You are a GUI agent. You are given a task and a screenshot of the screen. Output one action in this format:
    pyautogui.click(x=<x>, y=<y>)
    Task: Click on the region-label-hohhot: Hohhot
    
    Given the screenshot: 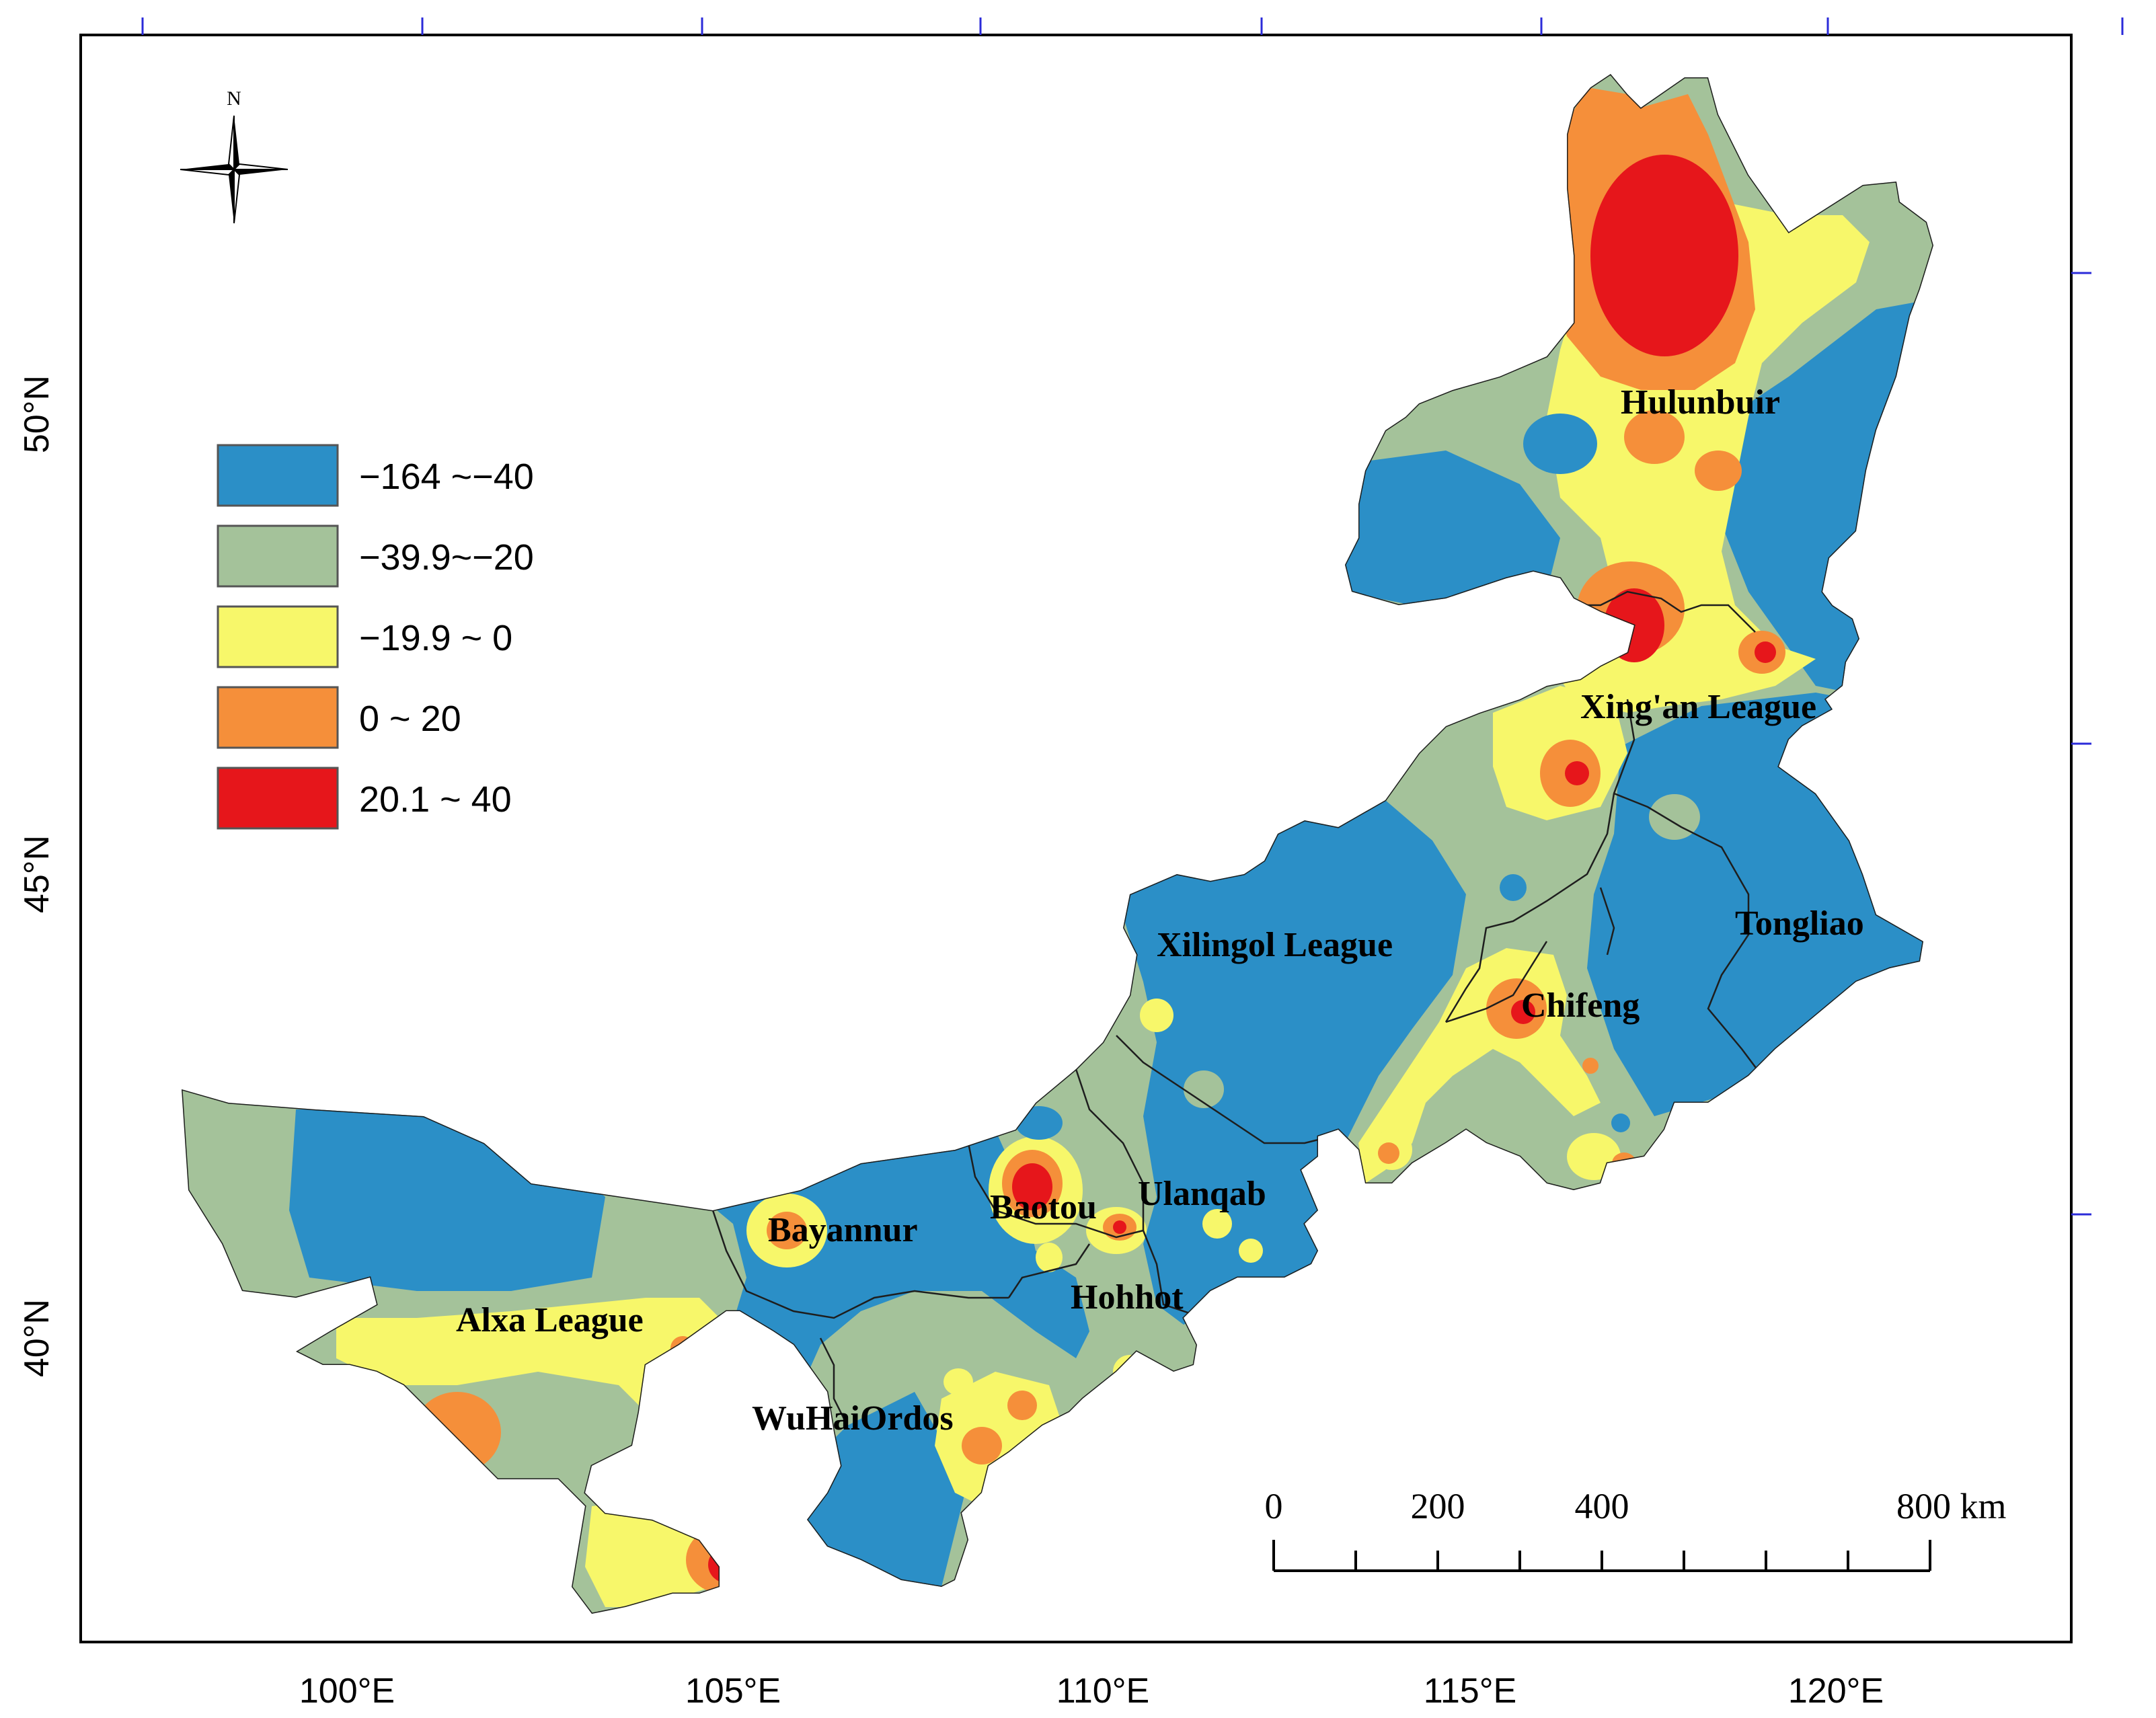 What is the action you would take?
    pyautogui.click(x=1127, y=1297)
    